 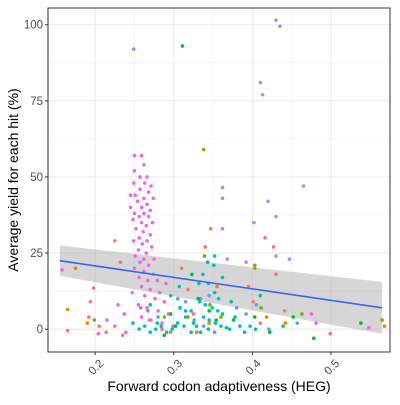 I want to click on y-tick-label: 100, so click(x=33, y=26).